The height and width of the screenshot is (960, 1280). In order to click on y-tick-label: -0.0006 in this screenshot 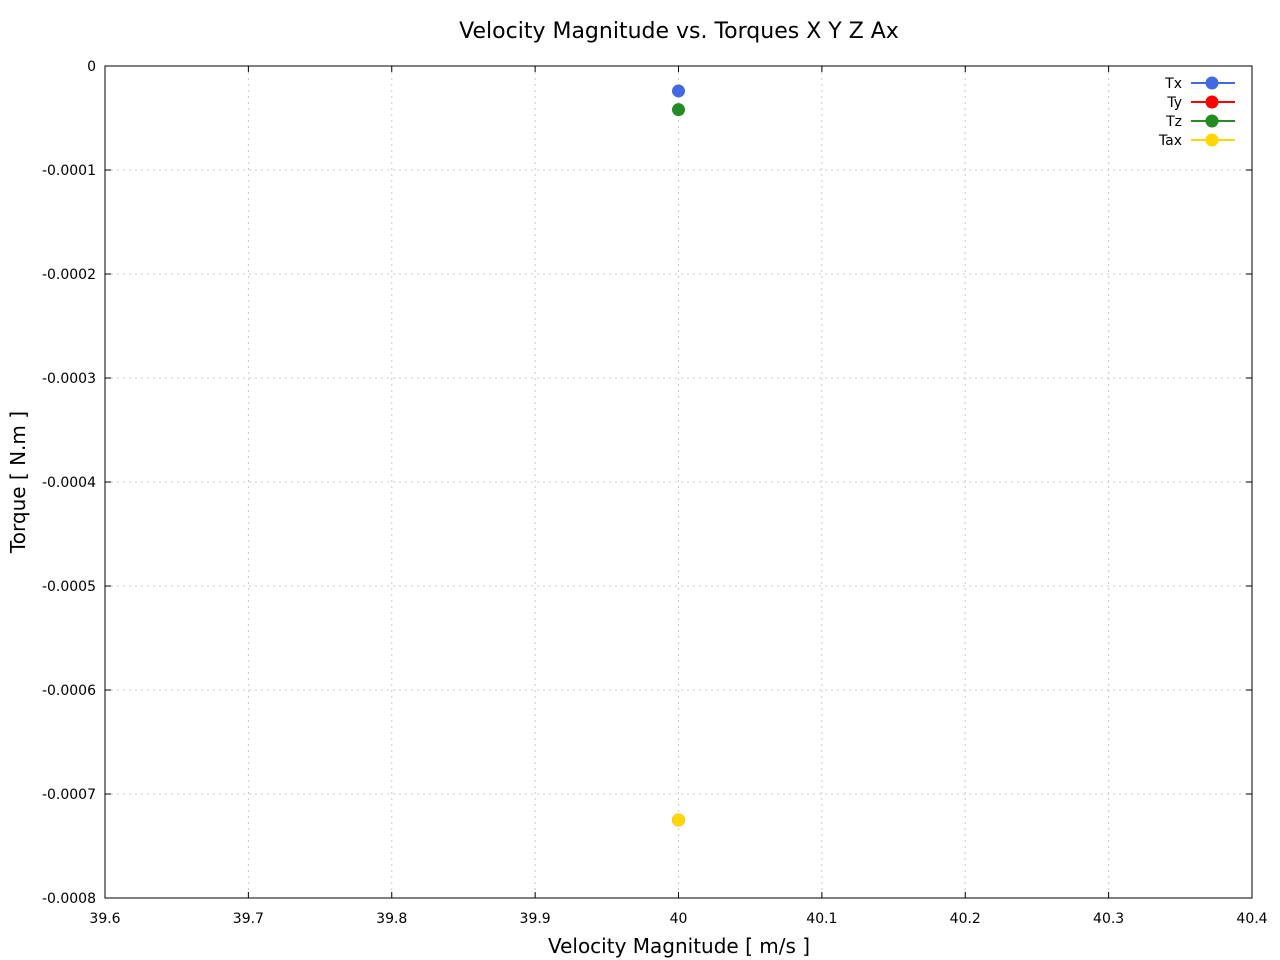, I will do `click(69, 691)`.